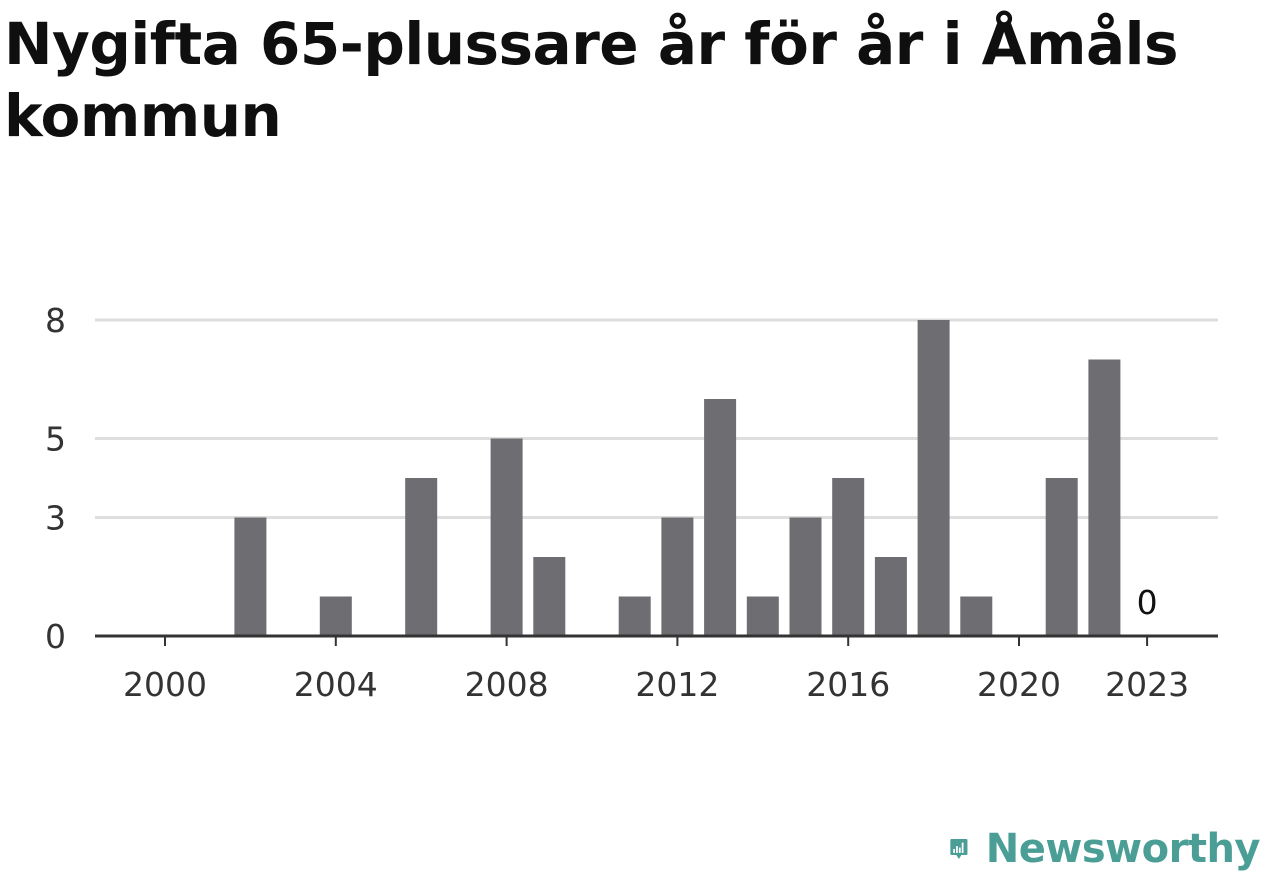 The width and height of the screenshot is (1262, 880). What do you see at coordinates (336, 684) in the screenshot?
I see `x-tick-label: 2004` at bounding box center [336, 684].